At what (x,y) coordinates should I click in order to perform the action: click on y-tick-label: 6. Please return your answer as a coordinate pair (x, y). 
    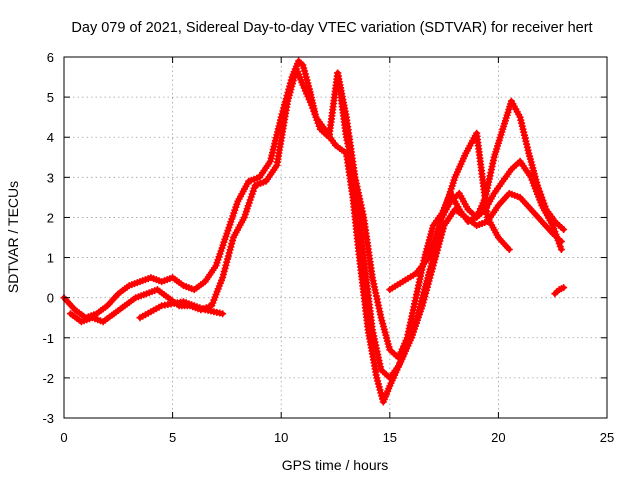
    Looking at the image, I should click on (50, 57).